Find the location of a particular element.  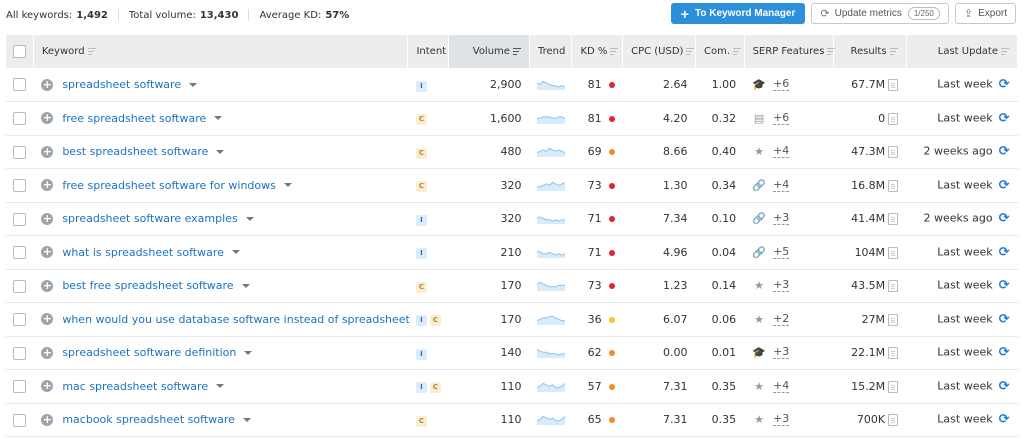

header-last-update: Last Update is located at coordinates (962, 51).